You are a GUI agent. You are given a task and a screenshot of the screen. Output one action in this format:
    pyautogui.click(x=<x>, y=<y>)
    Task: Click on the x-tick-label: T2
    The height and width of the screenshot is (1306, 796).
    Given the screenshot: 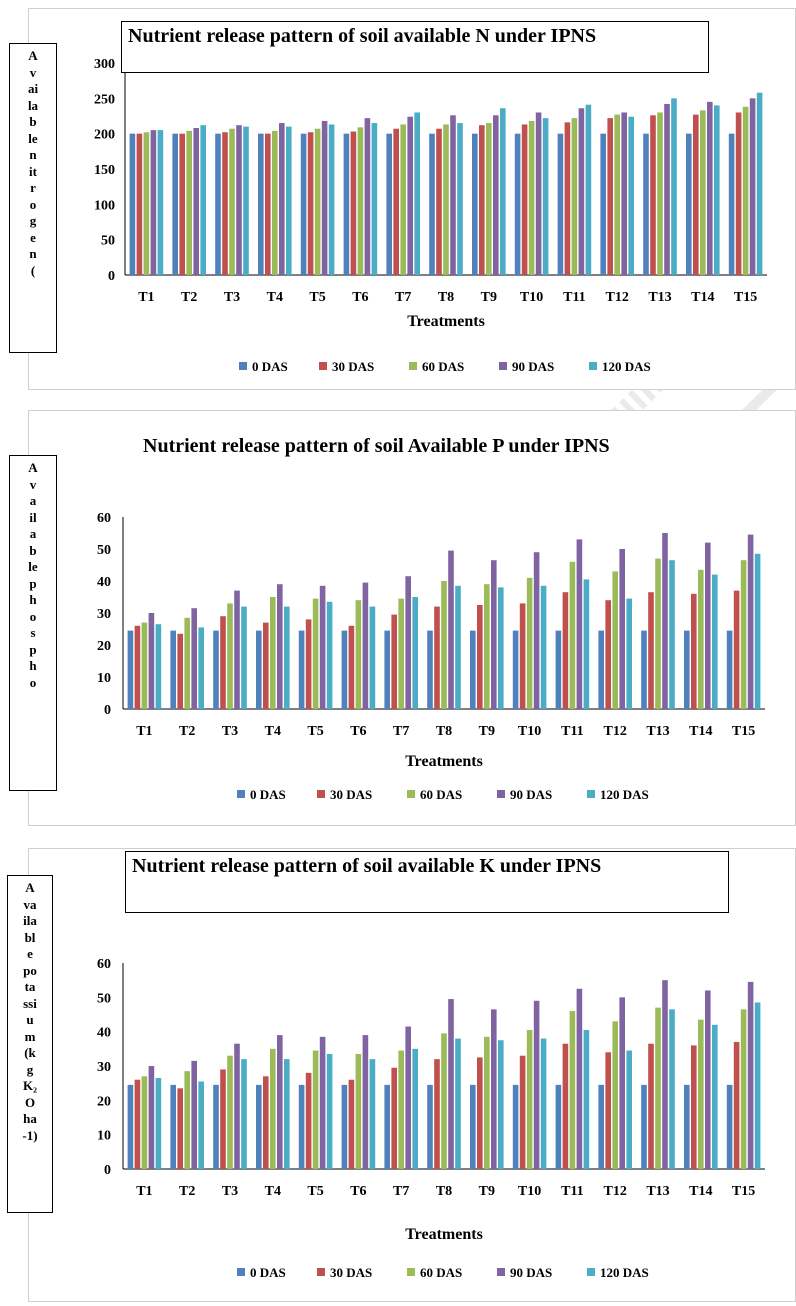 What is the action you would take?
    pyautogui.click(x=187, y=731)
    